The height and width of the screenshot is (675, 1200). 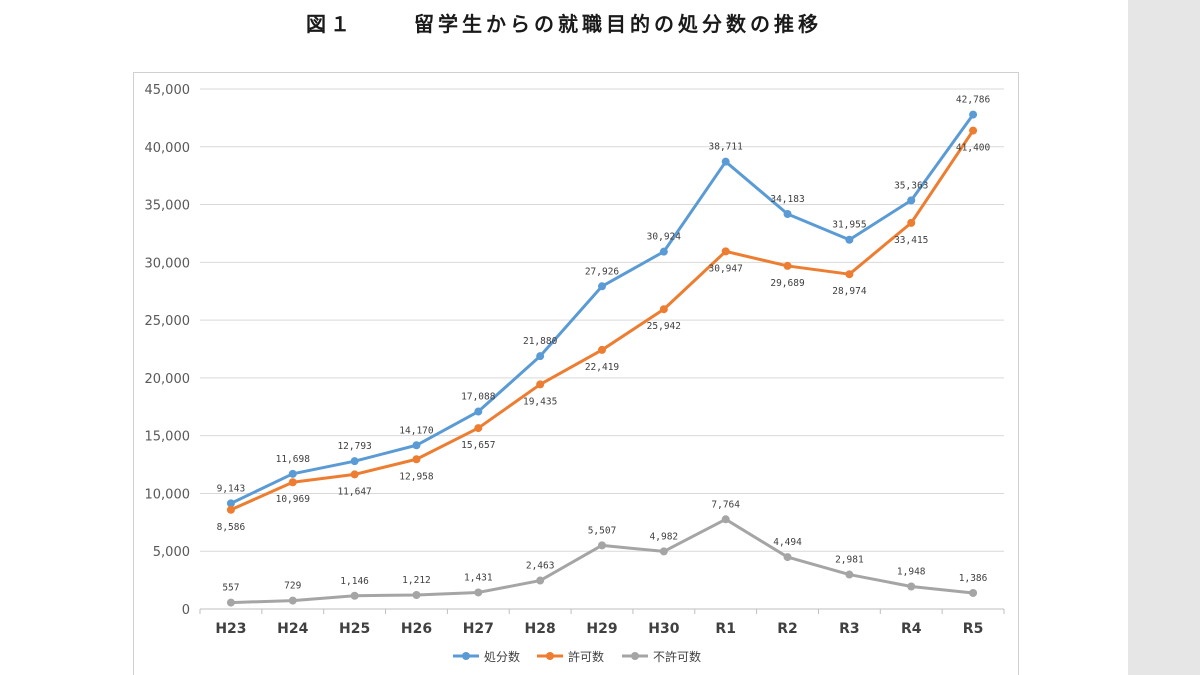 What do you see at coordinates (168, 206) in the screenshot?
I see `y-tick-label: 35,000` at bounding box center [168, 206].